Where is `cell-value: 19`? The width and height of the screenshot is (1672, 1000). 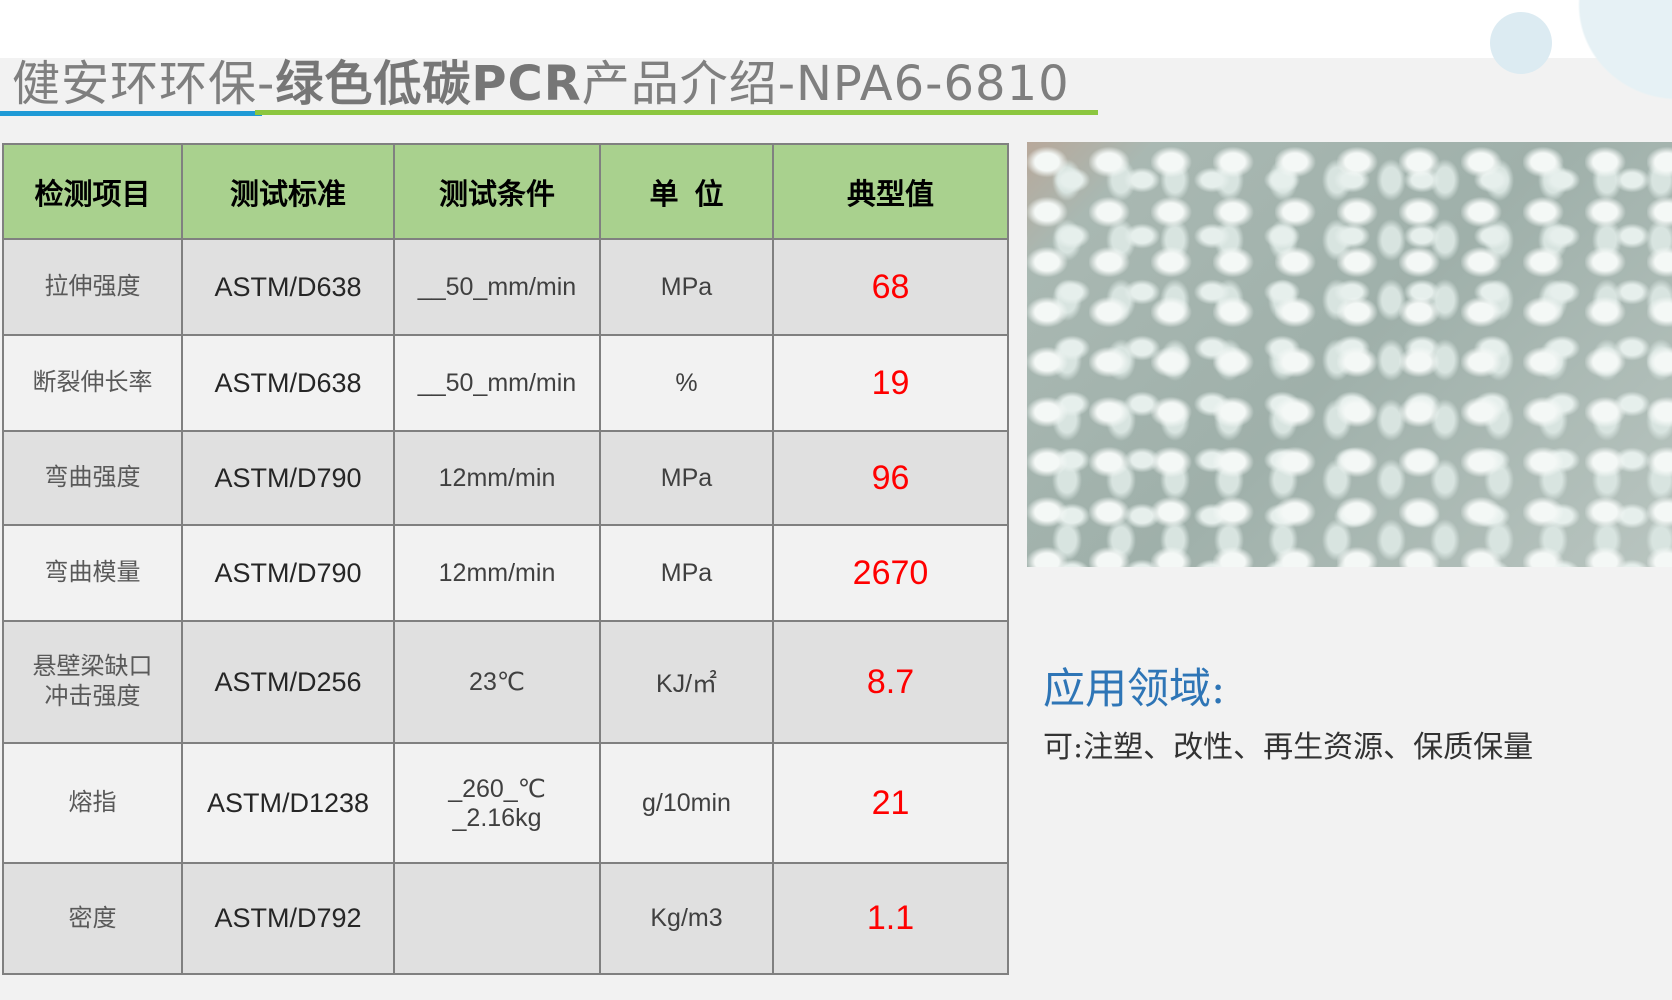 cell-value: 19 is located at coordinates (890, 383).